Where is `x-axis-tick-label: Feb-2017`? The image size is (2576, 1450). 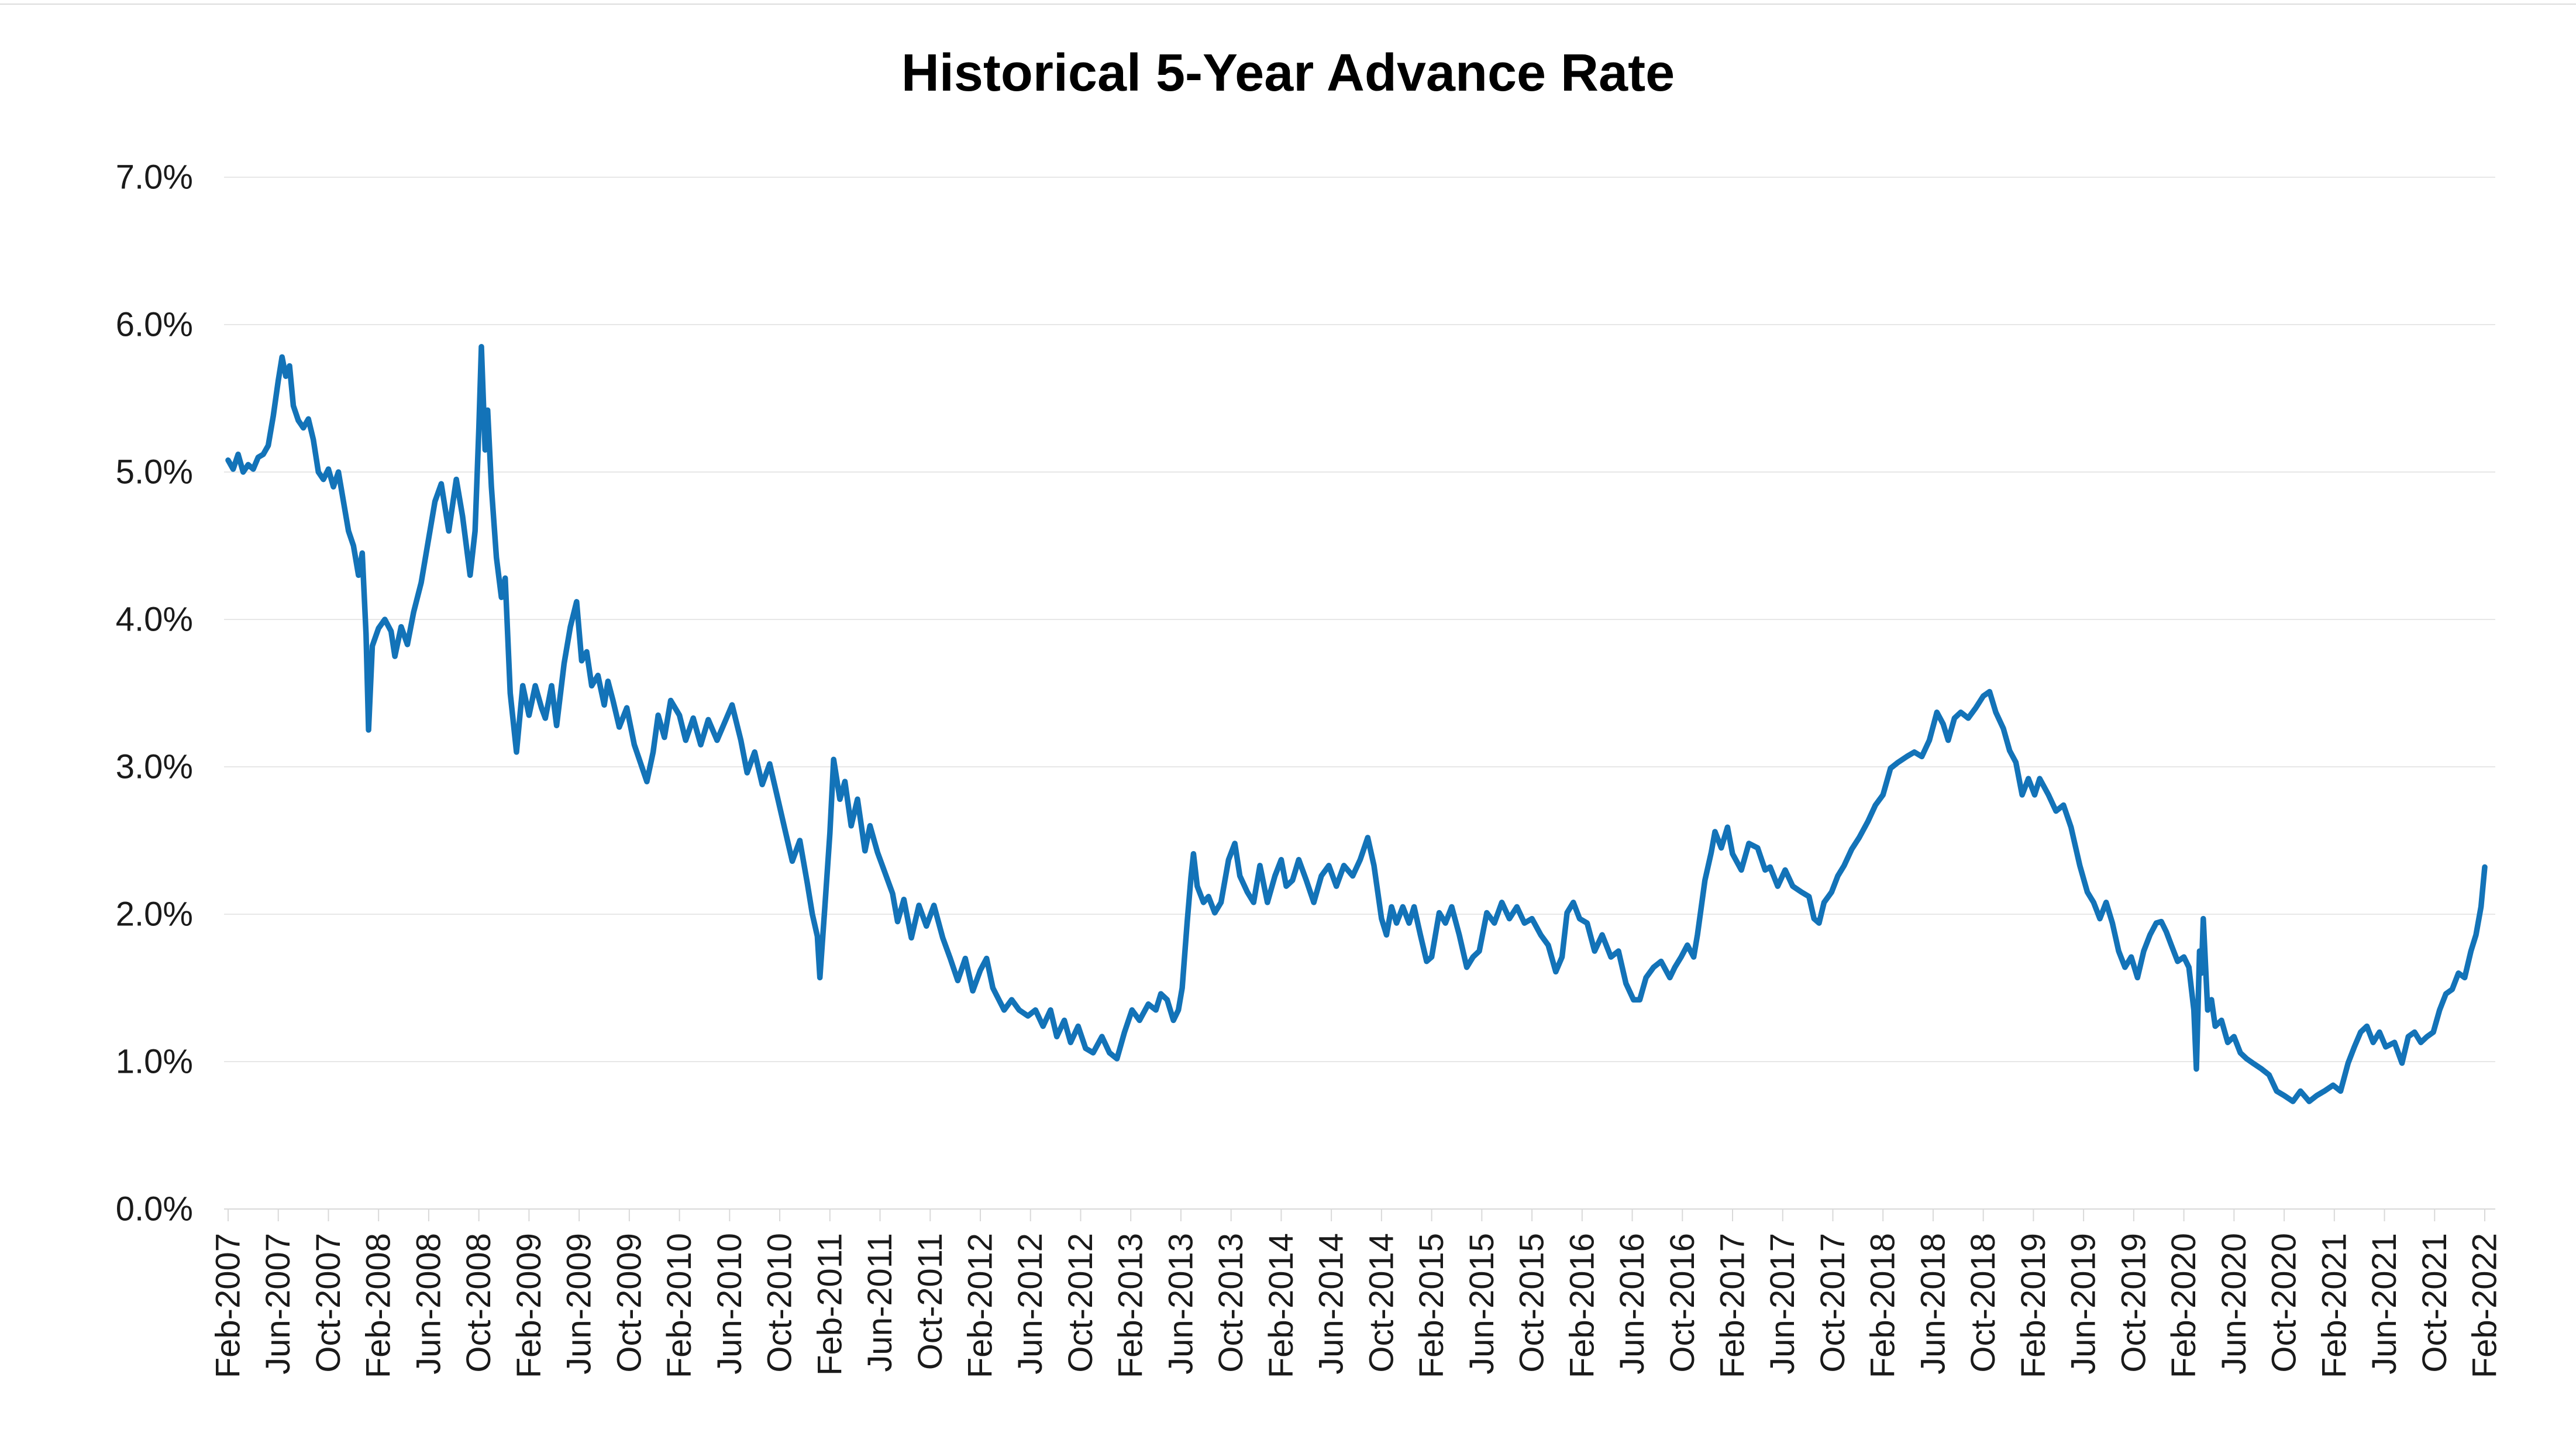
x-axis-tick-label: Feb-2017 is located at coordinates (1733, 1306).